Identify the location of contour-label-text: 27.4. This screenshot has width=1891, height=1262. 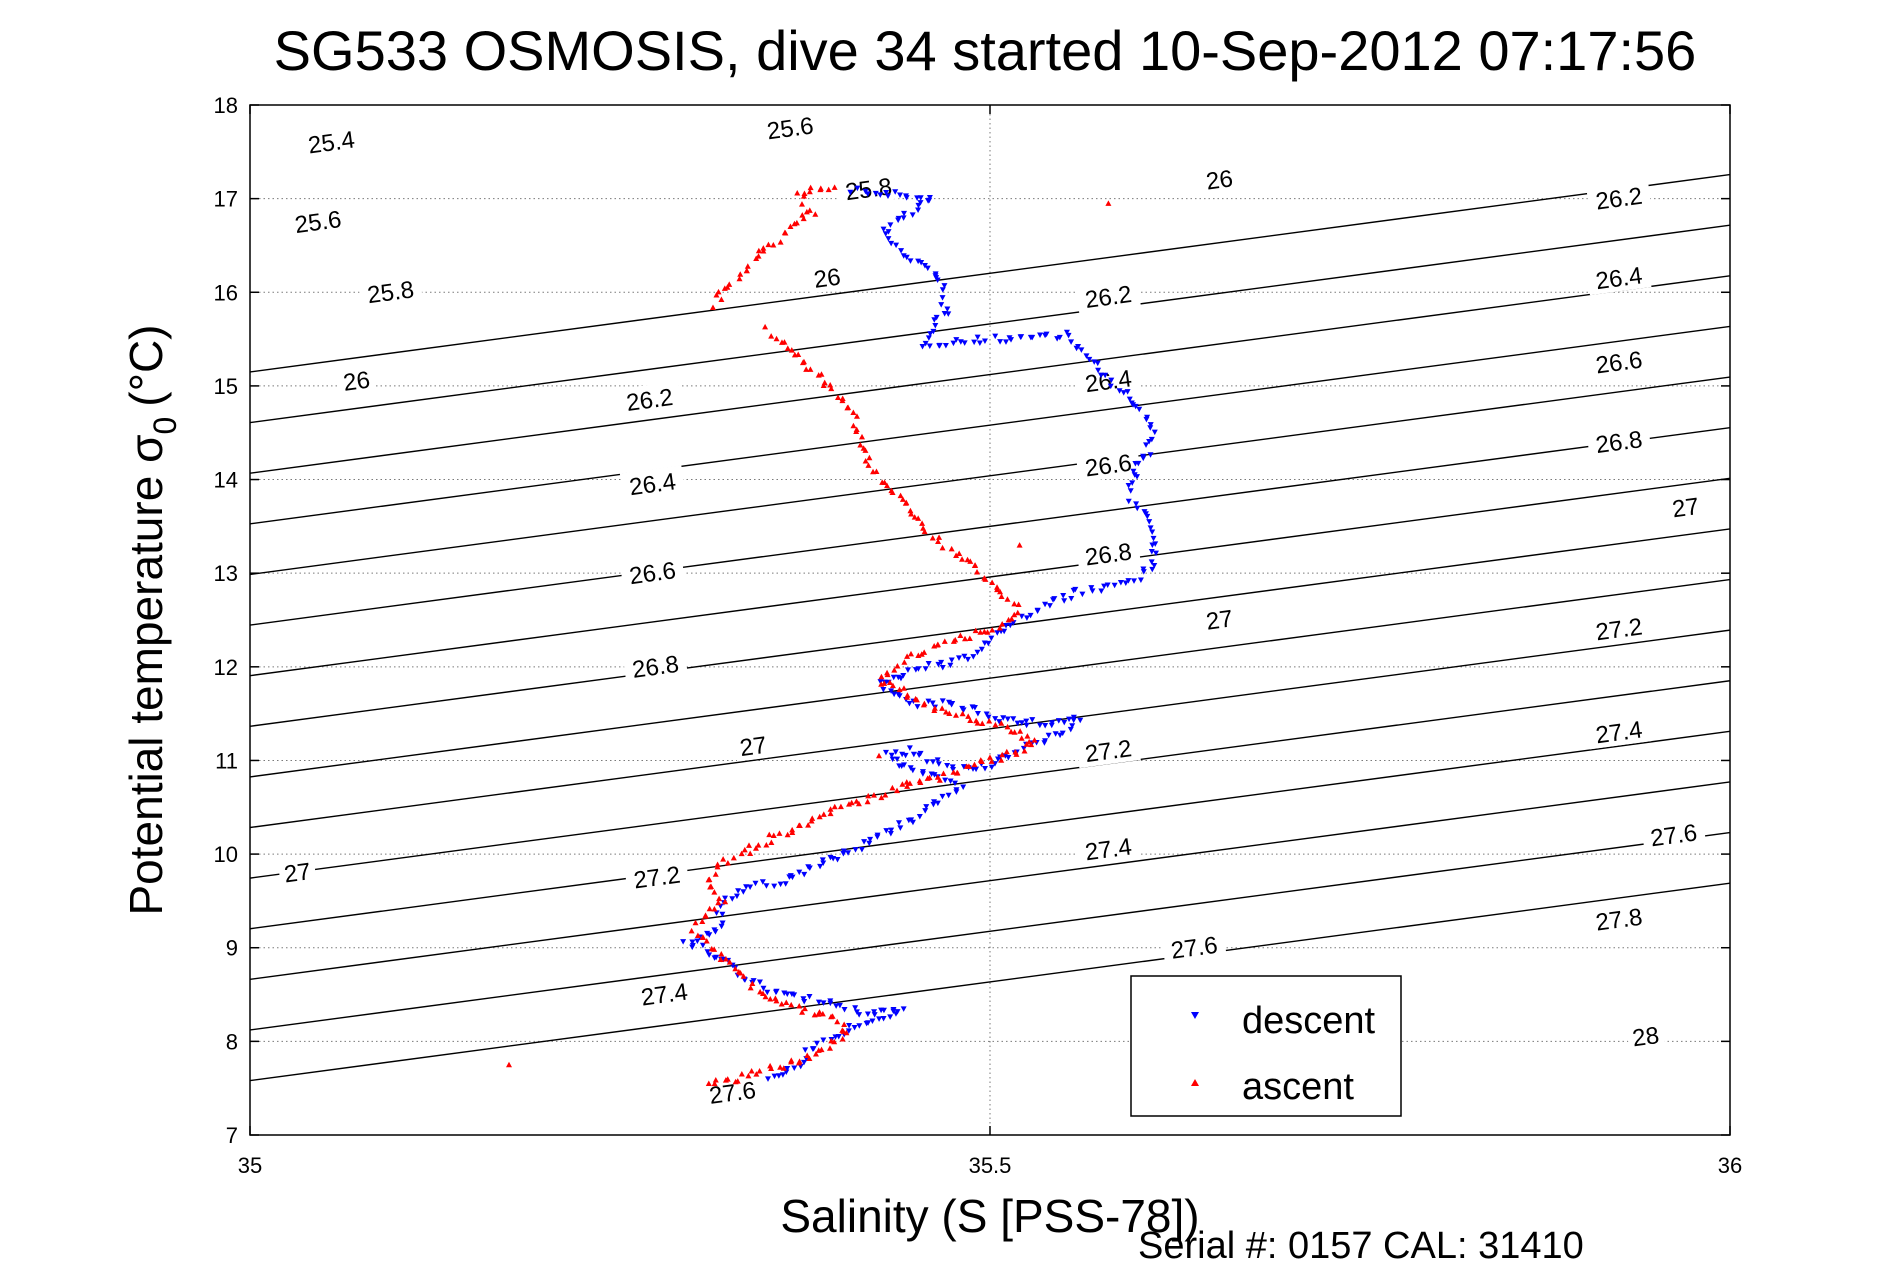
(665, 995).